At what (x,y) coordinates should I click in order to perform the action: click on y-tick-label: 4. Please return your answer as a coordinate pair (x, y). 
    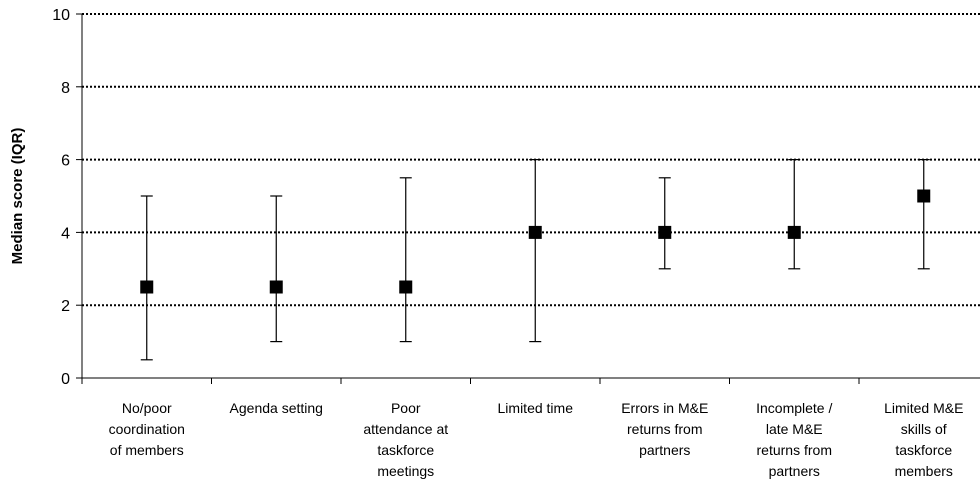
    Looking at the image, I should click on (65, 233).